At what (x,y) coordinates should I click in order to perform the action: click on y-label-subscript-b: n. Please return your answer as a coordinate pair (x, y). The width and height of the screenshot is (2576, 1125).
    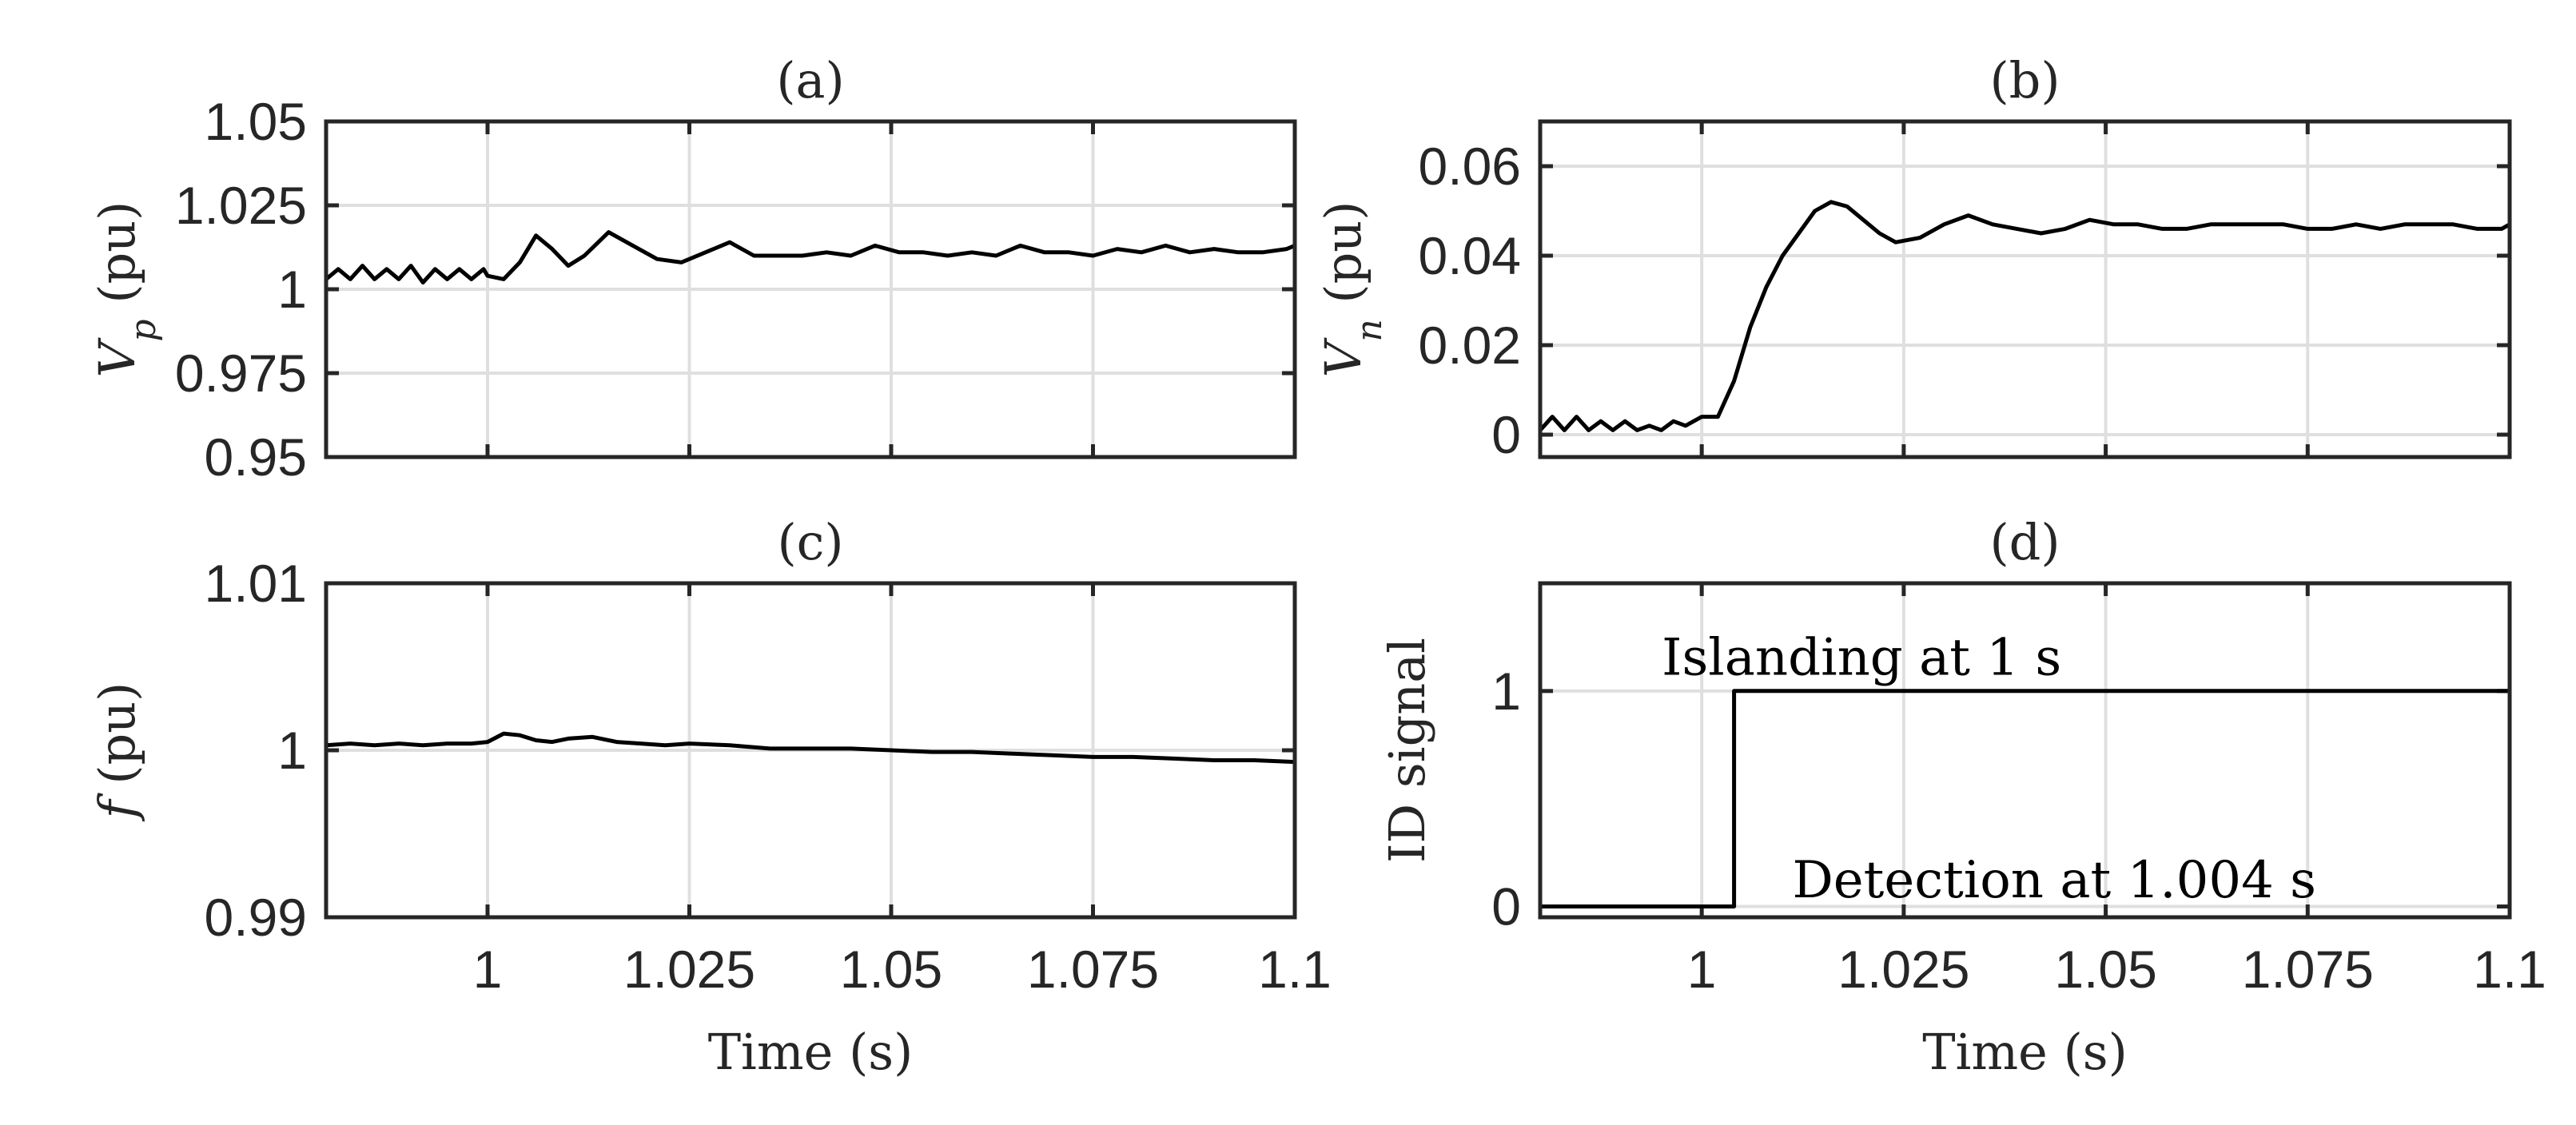
    Looking at the image, I should click on (1369, 330).